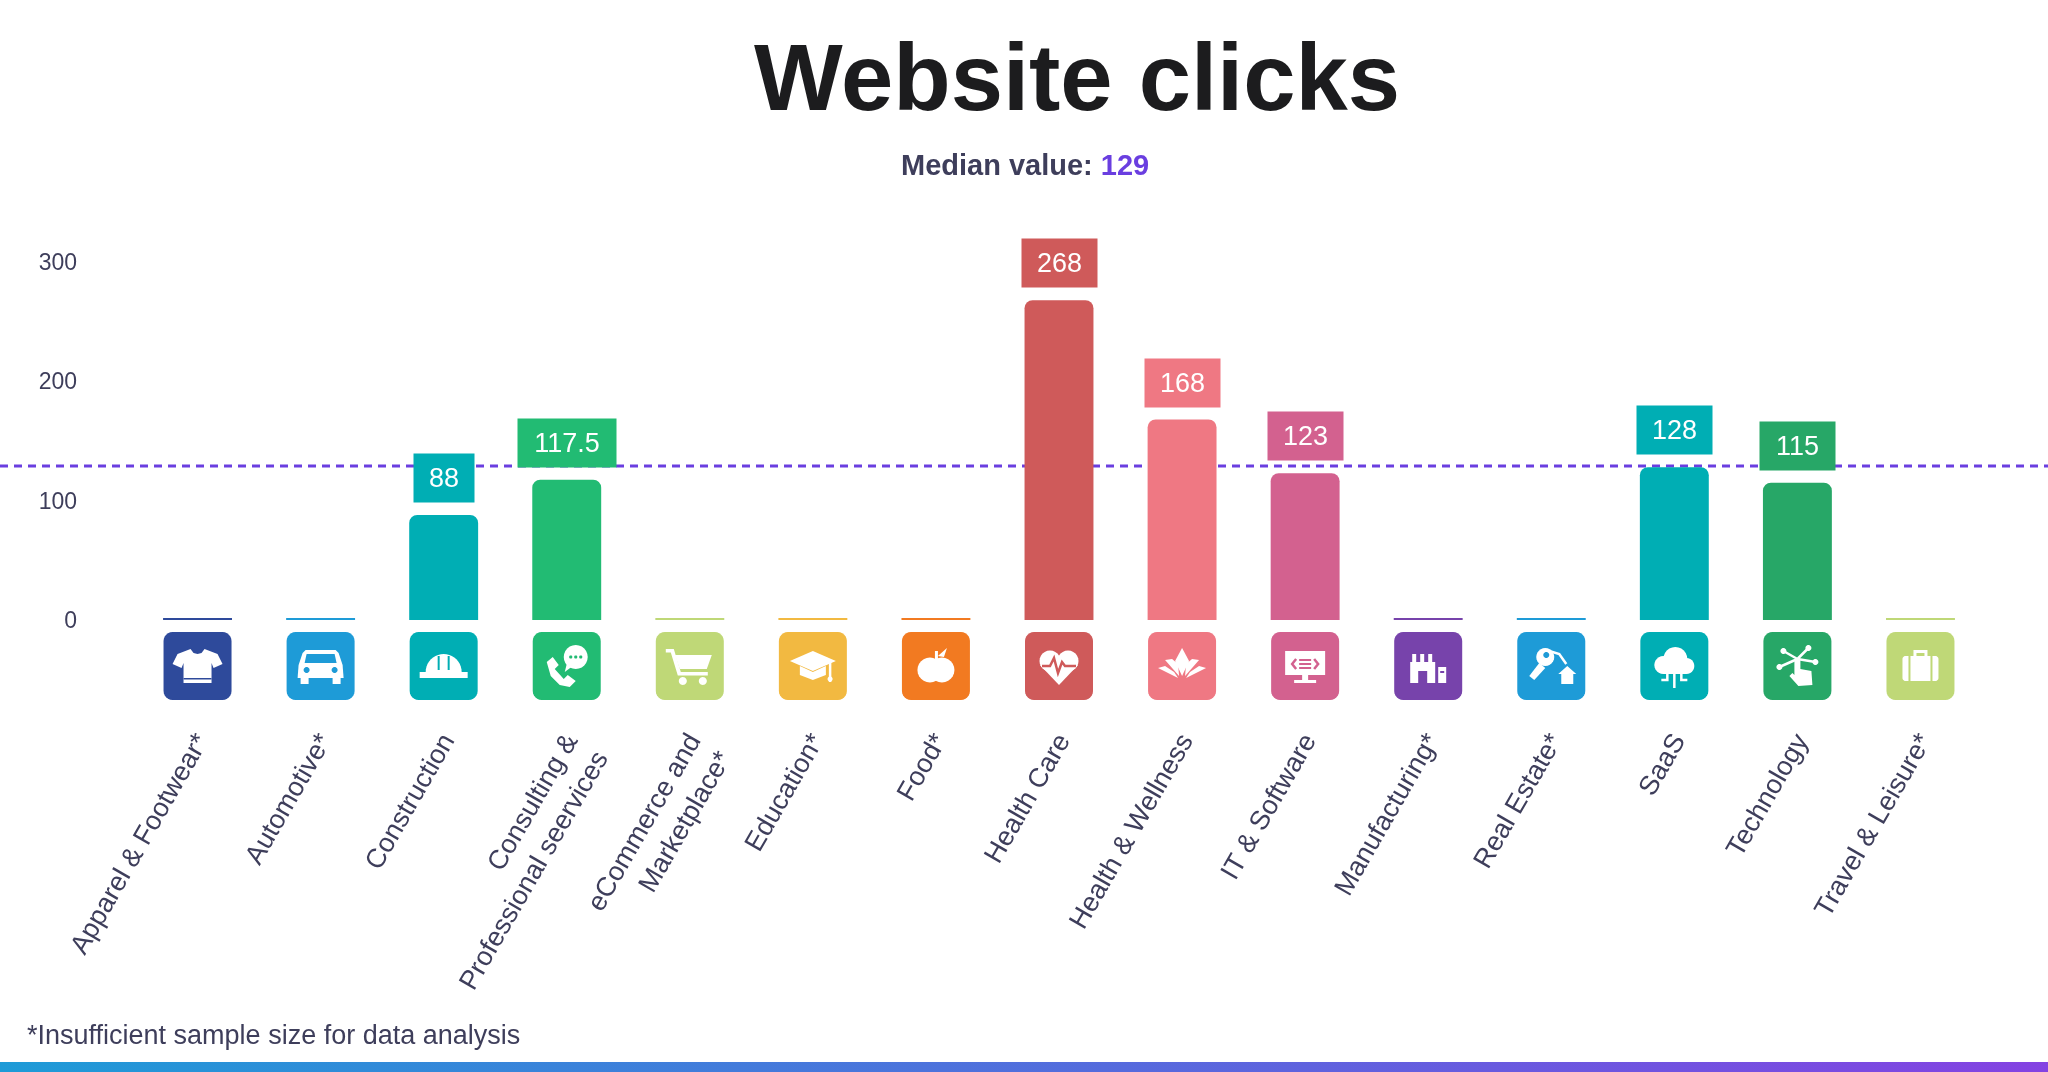 This screenshot has height=1072, width=2048. What do you see at coordinates (444, 478) in the screenshot?
I see `data-label: 88` at bounding box center [444, 478].